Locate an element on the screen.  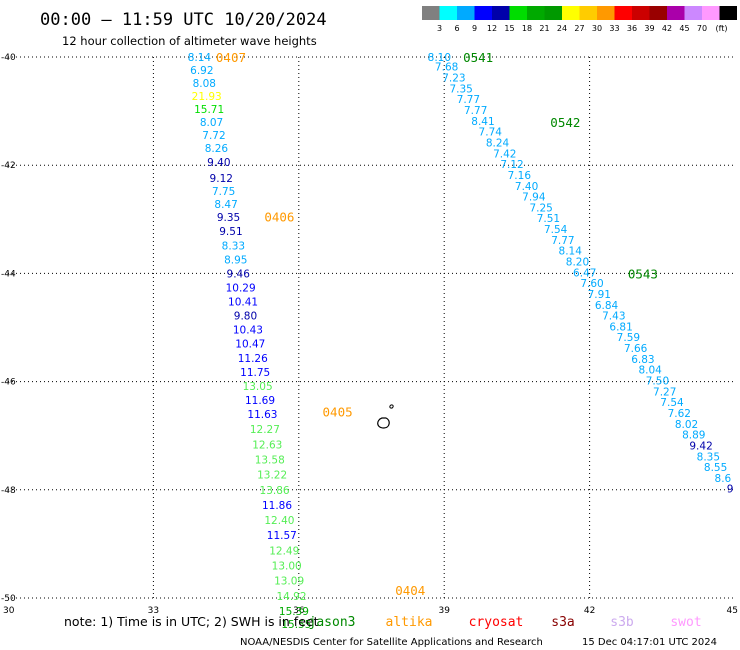
x-tick-label: 30 is located at coordinates (9, 611).